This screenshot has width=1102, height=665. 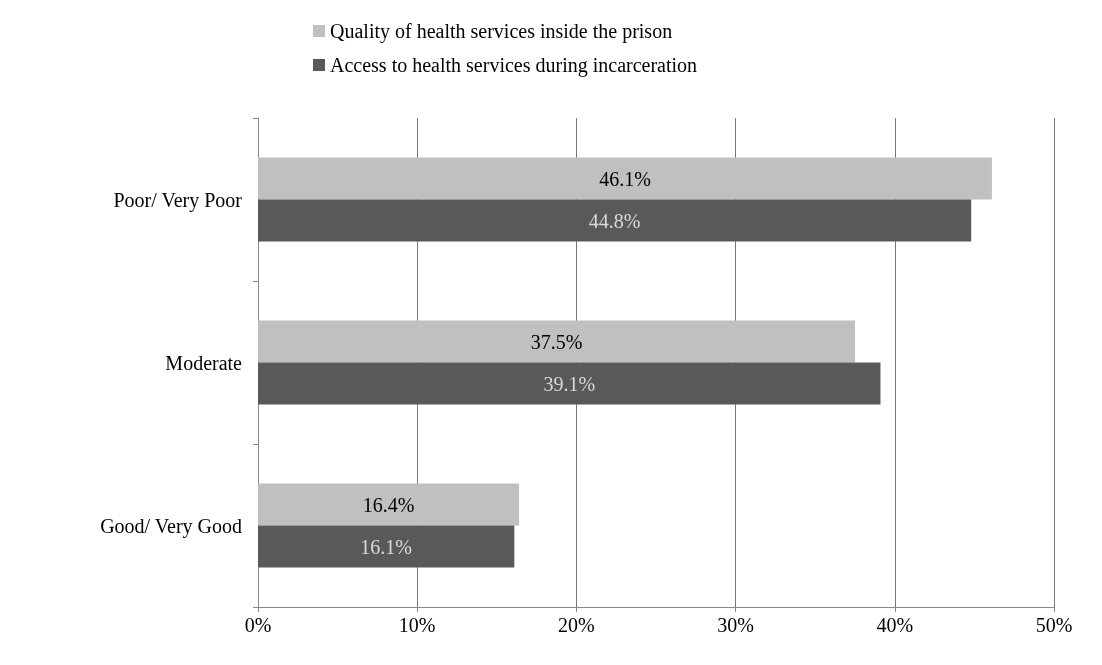 I want to click on data-label: 44.8%, so click(x=614, y=220).